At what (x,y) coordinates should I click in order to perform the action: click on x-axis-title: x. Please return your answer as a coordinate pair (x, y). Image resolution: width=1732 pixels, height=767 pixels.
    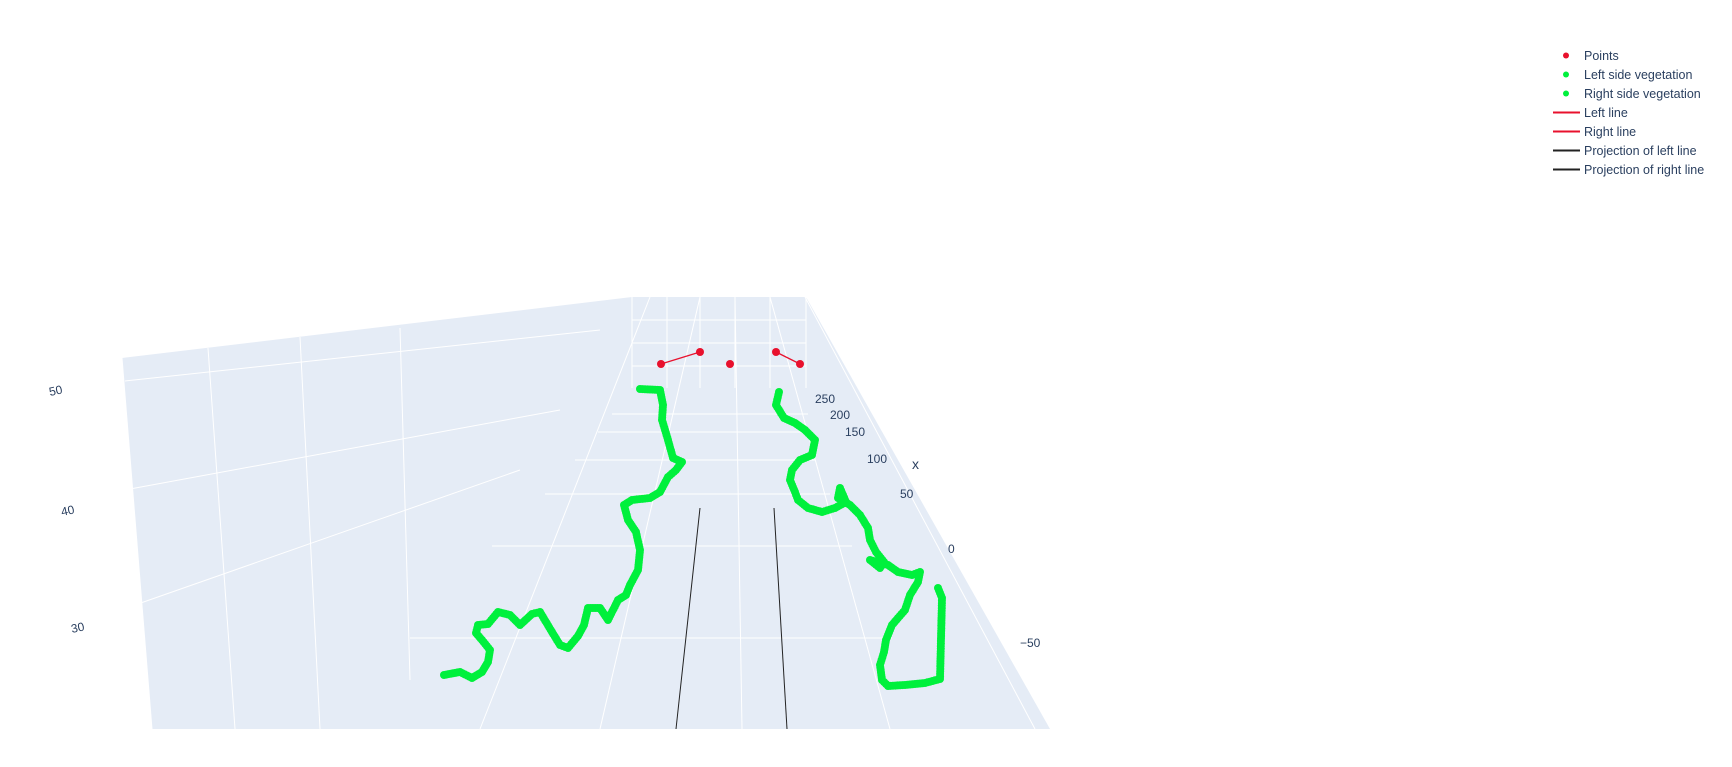
    Looking at the image, I should click on (915, 464).